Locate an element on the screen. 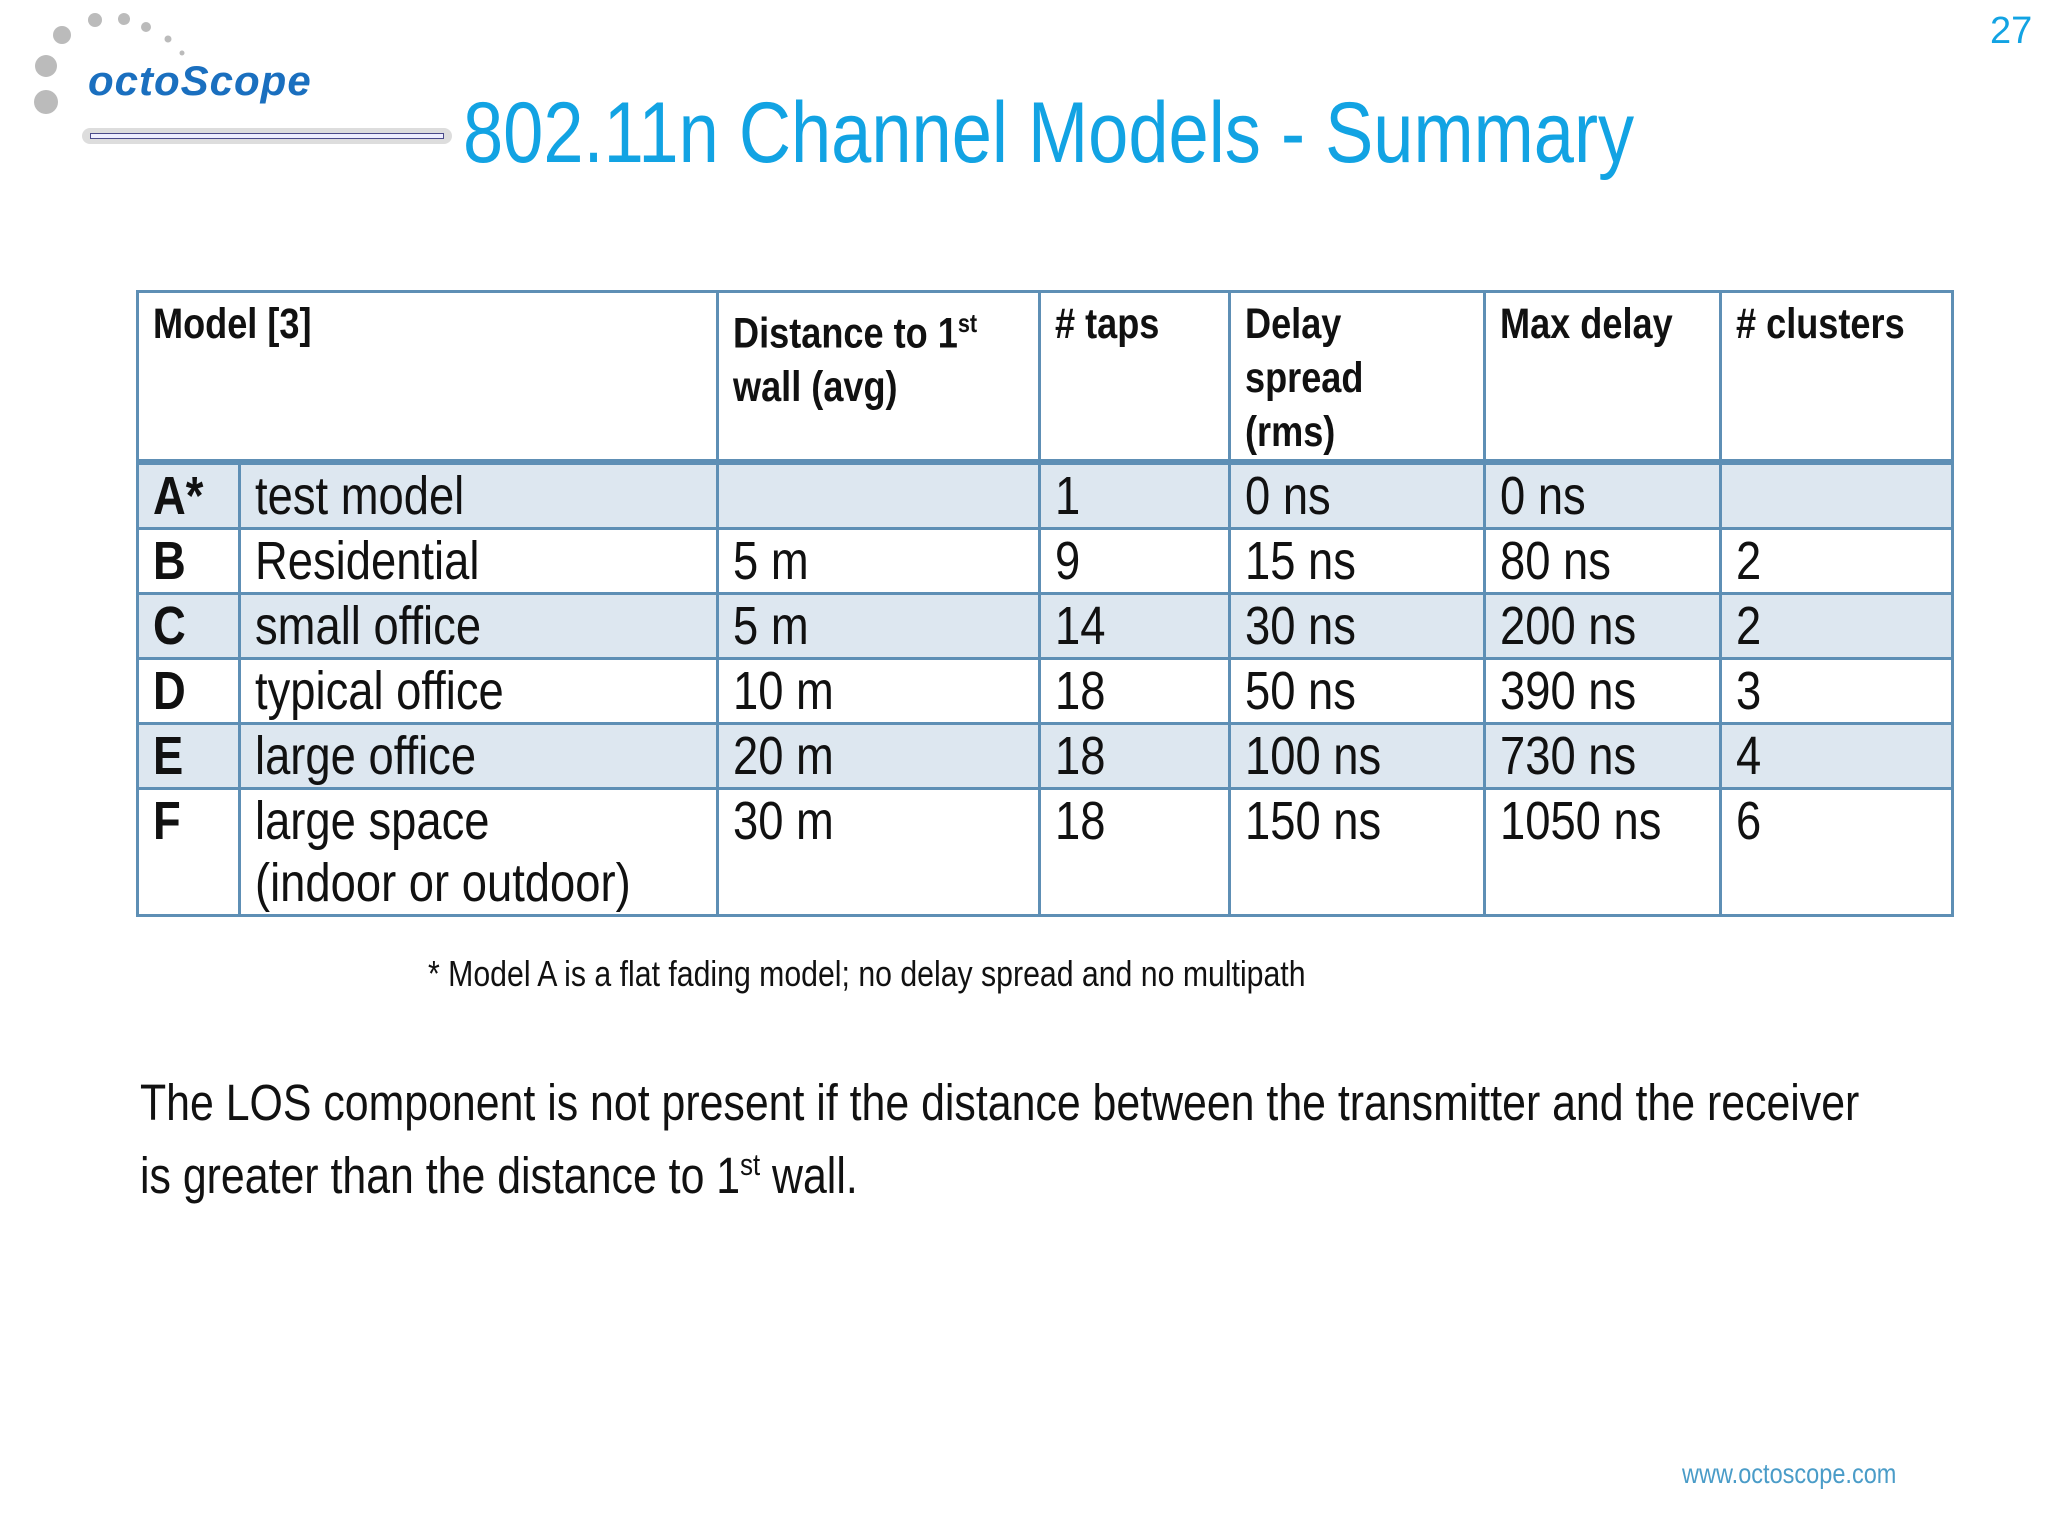 Image resolution: width=2048 pixels, height=1536 pixels. model-letter: E is located at coordinates (188, 756).